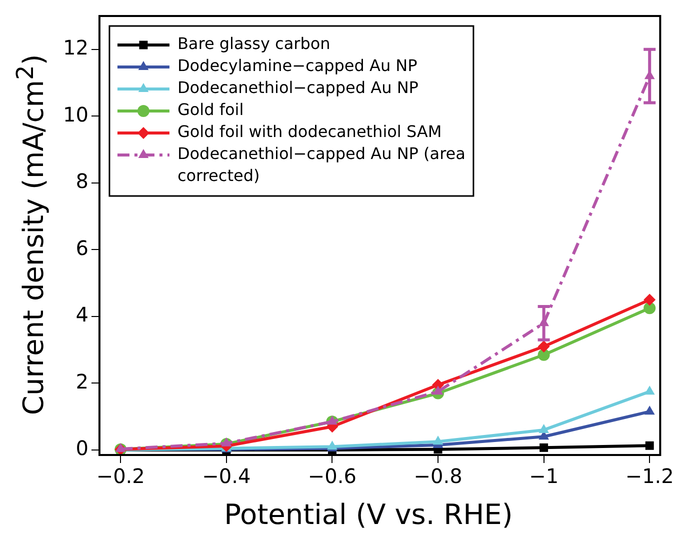 This screenshot has height=533, width=677. Describe the element at coordinates (544, 476) in the screenshot. I see `x-tick-label: −1` at that location.